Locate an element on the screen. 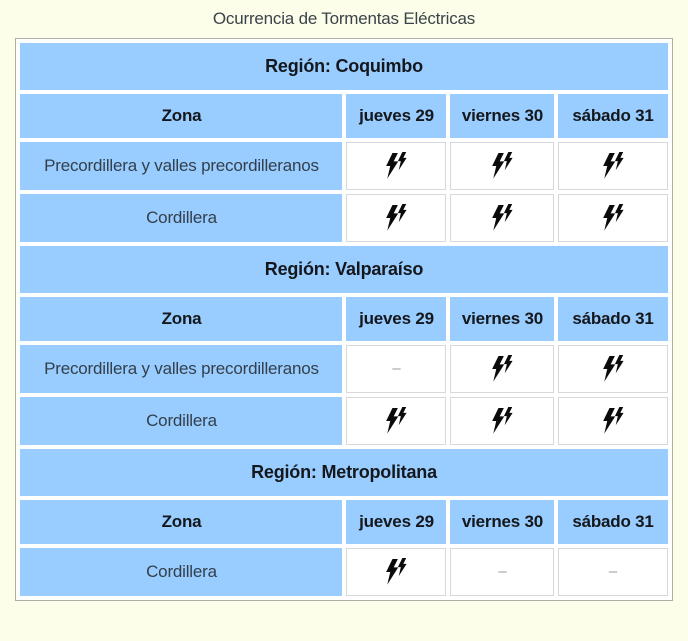 This screenshot has width=688, height=641. region-header-row: Región: Metropolitana is located at coordinates (344, 472).